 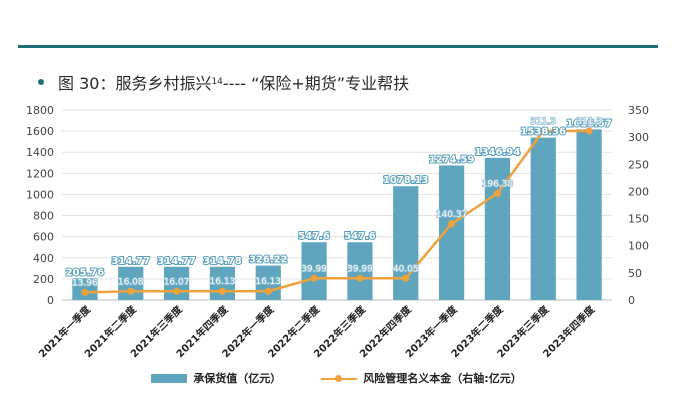 What do you see at coordinates (217, 82) in the screenshot?
I see `title-footnote: 14` at bounding box center [217, 82].